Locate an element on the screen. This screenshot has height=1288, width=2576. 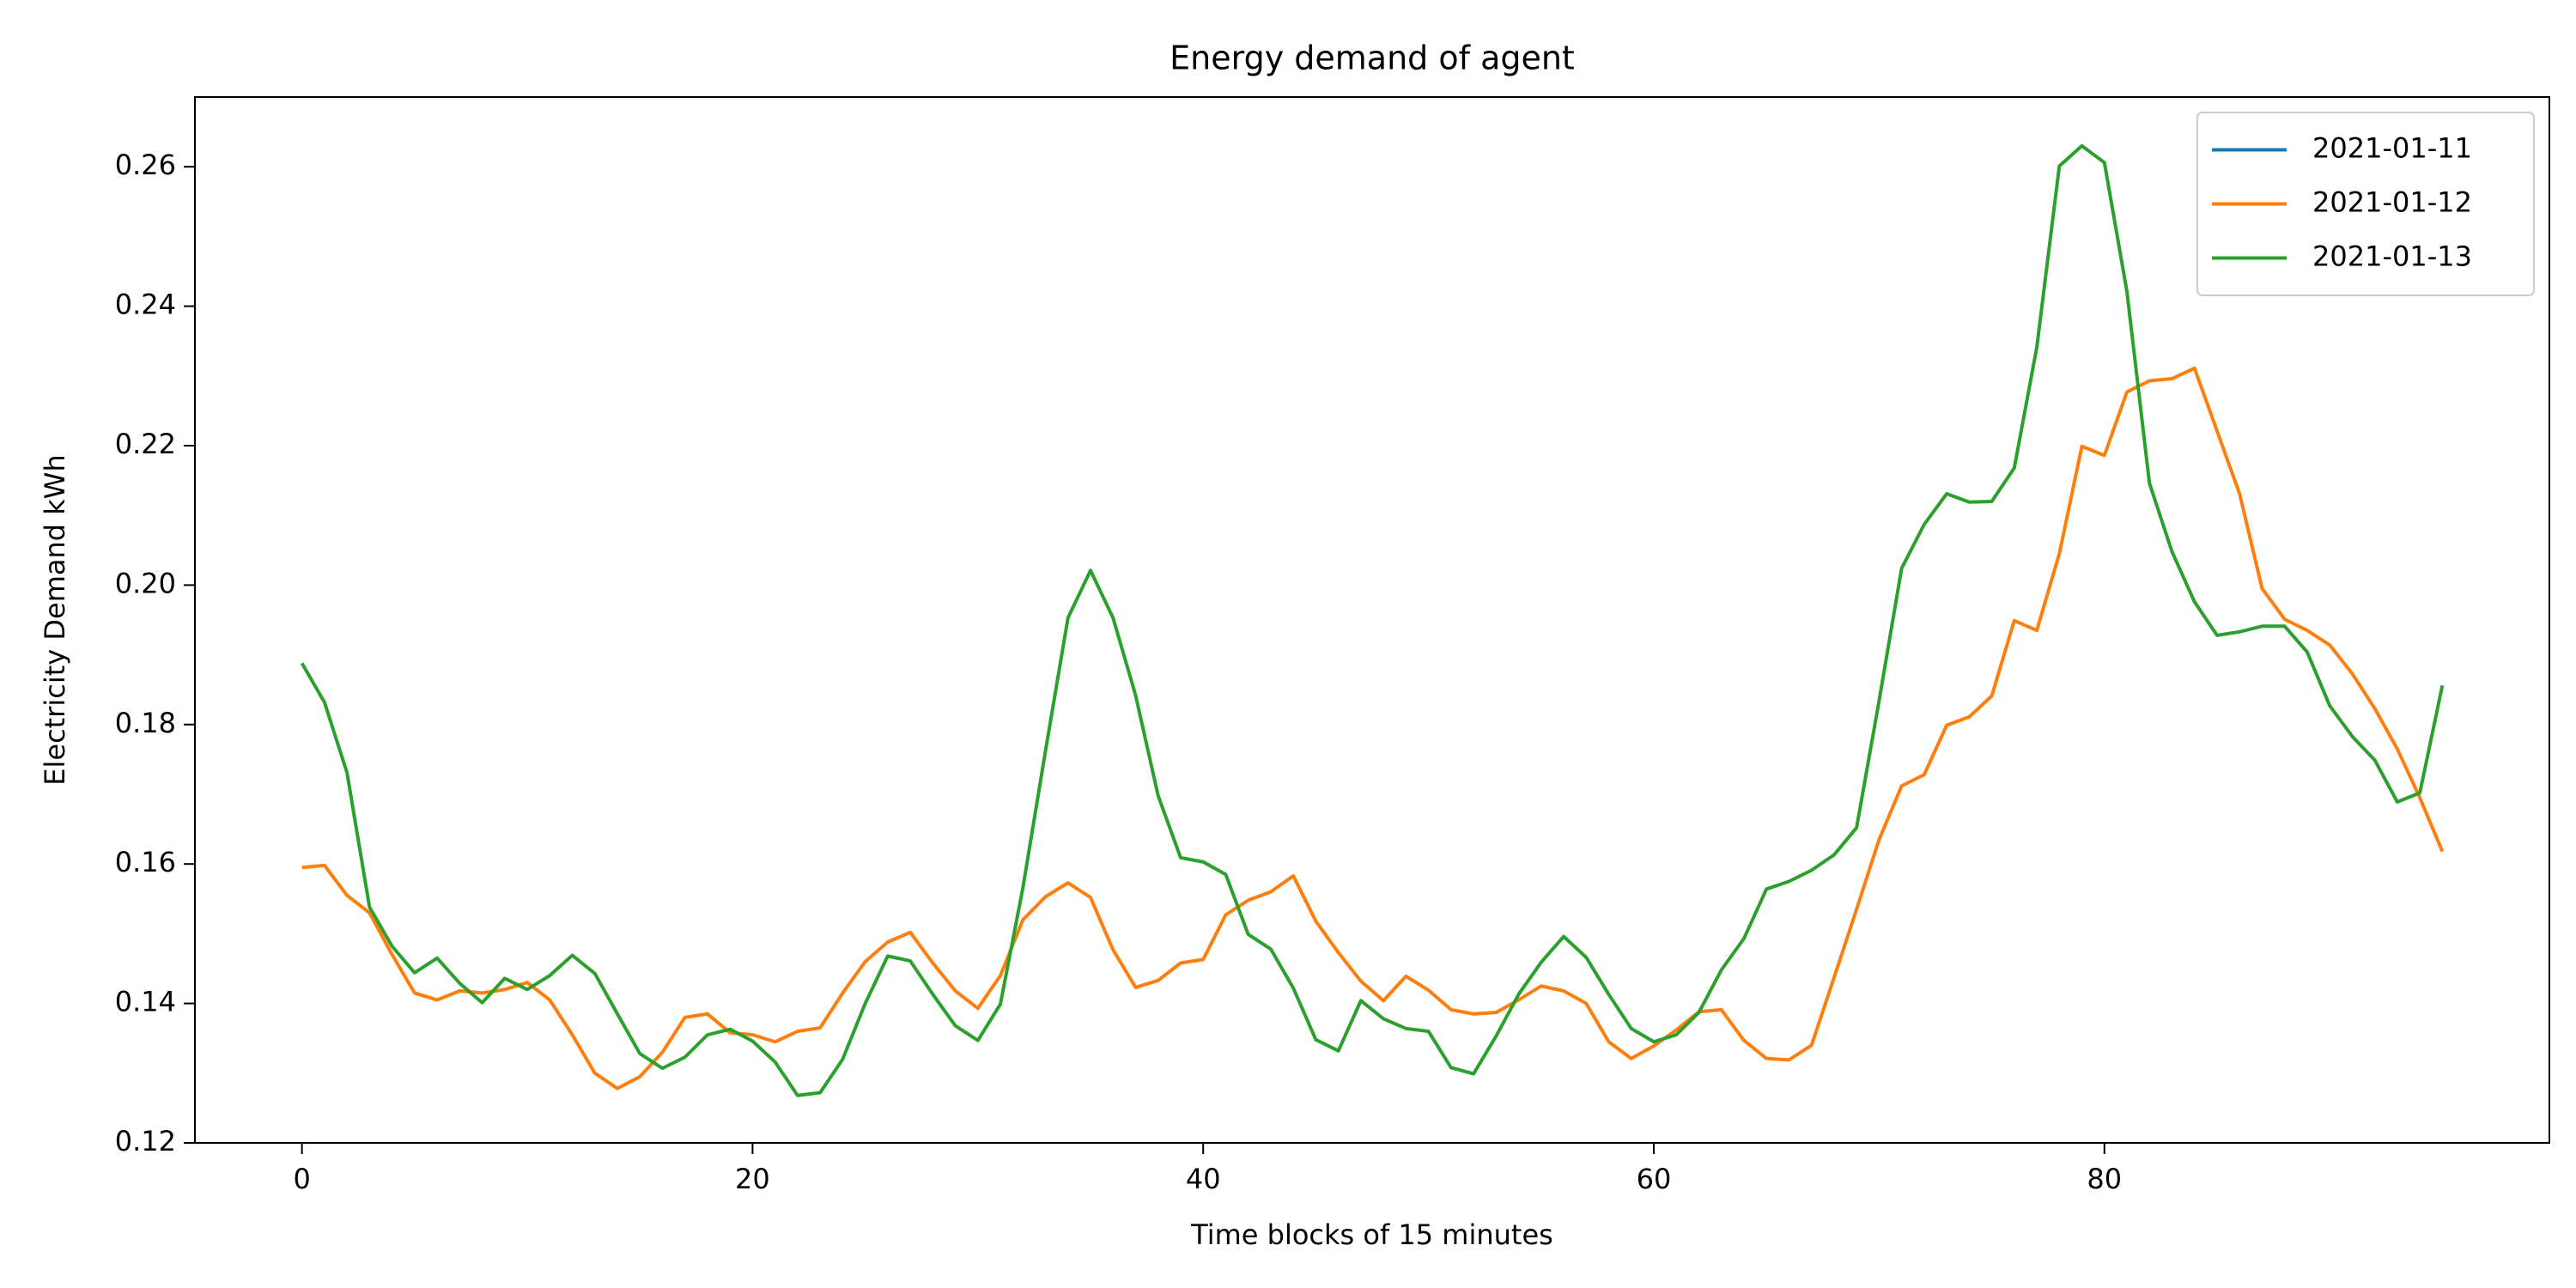
x-tick-label: 0 is located at coordinates (301, 1179).